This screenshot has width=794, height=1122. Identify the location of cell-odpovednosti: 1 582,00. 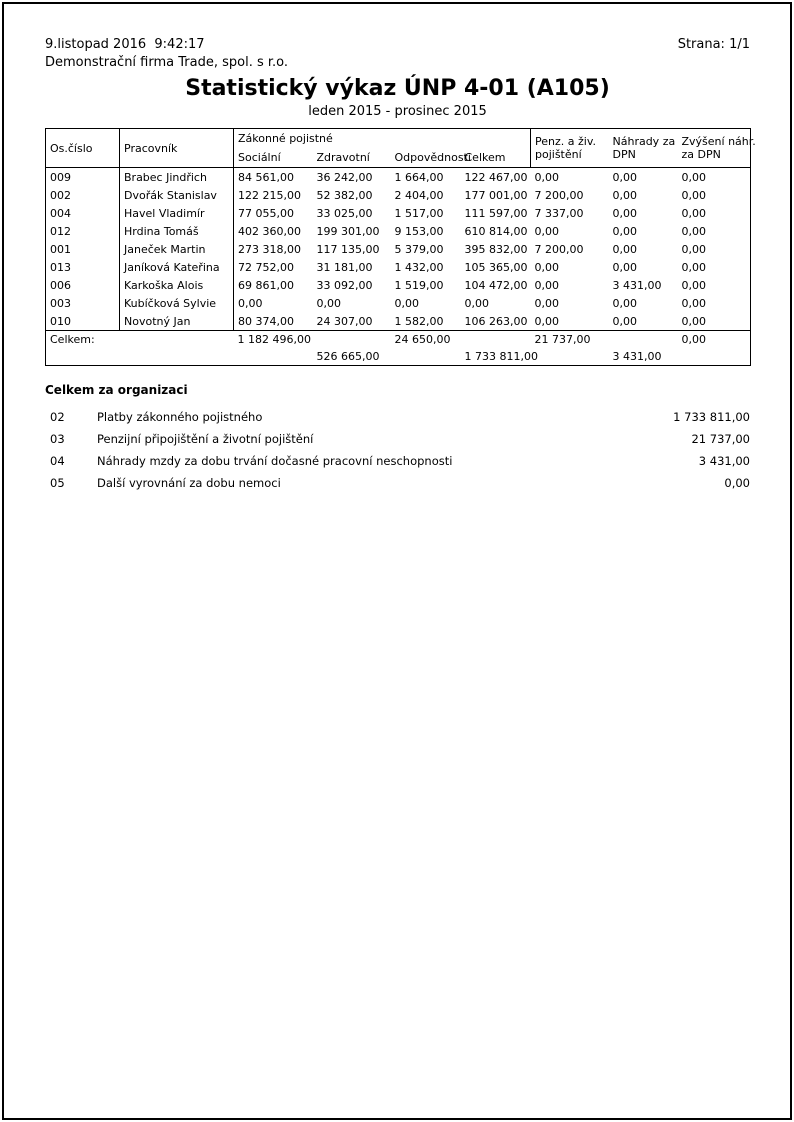
(419, 321).